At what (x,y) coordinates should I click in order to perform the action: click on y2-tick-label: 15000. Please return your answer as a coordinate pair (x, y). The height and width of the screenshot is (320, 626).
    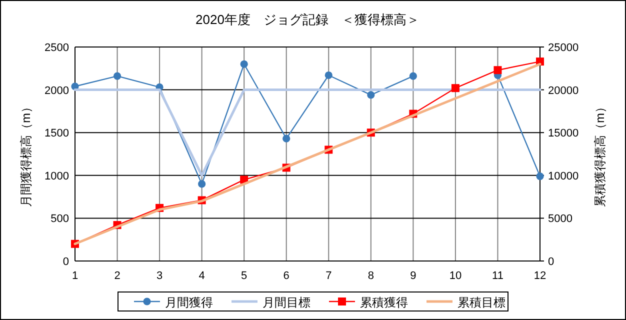
    Looking at the image, I should click on (563, 134).